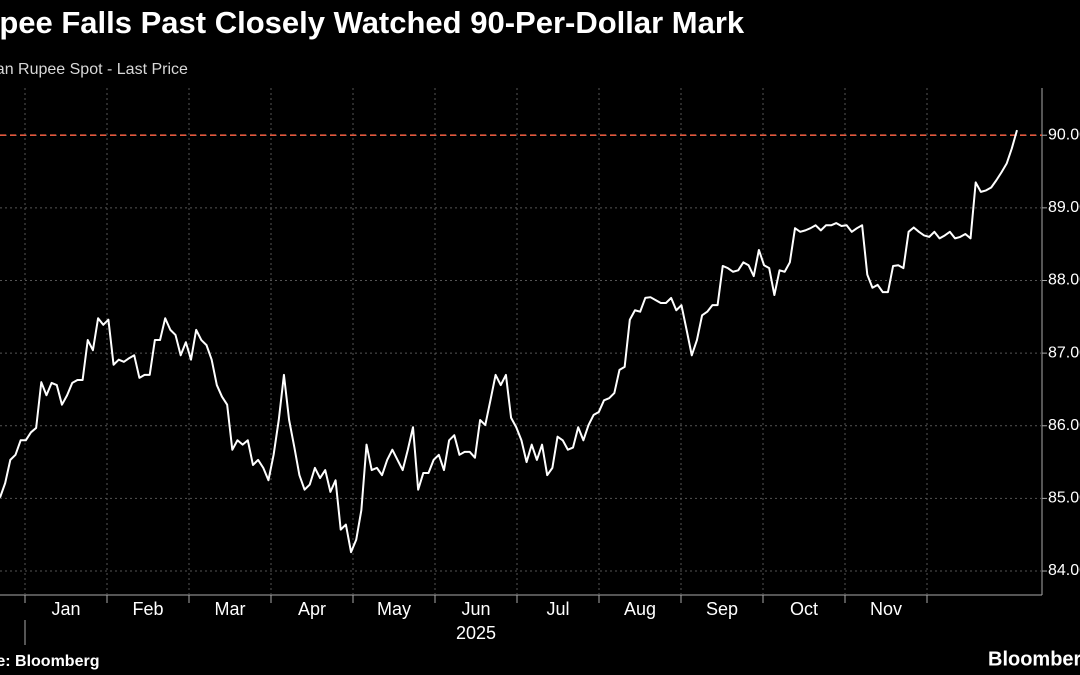  What do you see at coordinates (475, 609) in the screenshot?
I see `x-tick-label: Jun` at bounding box center [475, 609].